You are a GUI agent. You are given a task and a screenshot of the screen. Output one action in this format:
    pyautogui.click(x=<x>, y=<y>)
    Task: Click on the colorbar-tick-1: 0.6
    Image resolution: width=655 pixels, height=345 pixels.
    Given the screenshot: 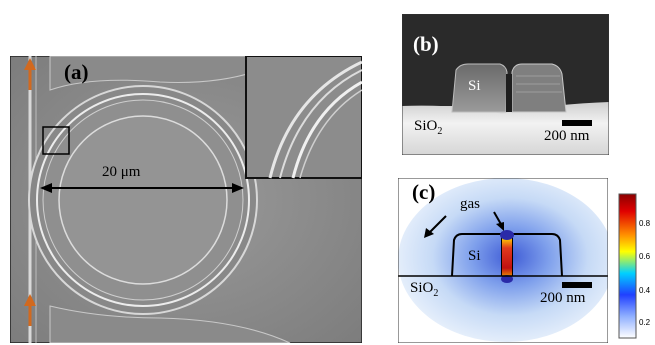 What is the action you would take?
    pyautogui.click(x=645, y=256)
    